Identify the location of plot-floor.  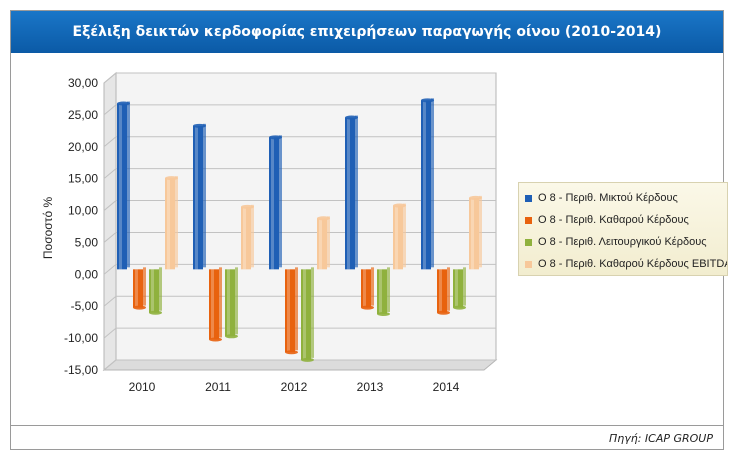
(300, 365).